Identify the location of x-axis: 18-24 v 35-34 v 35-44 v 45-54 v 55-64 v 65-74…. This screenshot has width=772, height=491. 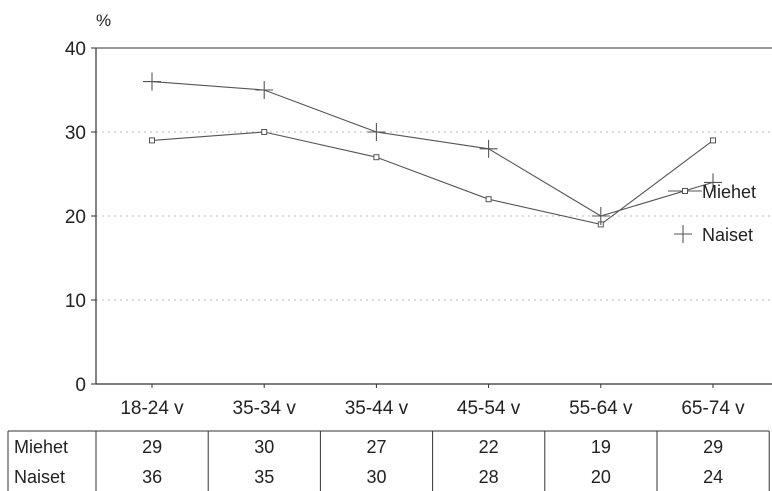
(432, 401).